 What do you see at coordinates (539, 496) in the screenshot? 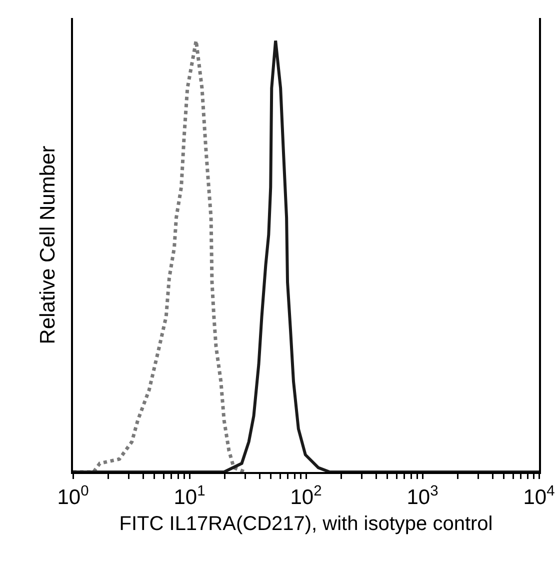
I see `x-tick-label: 10$^{4}$` at bounding box center [539, 496].